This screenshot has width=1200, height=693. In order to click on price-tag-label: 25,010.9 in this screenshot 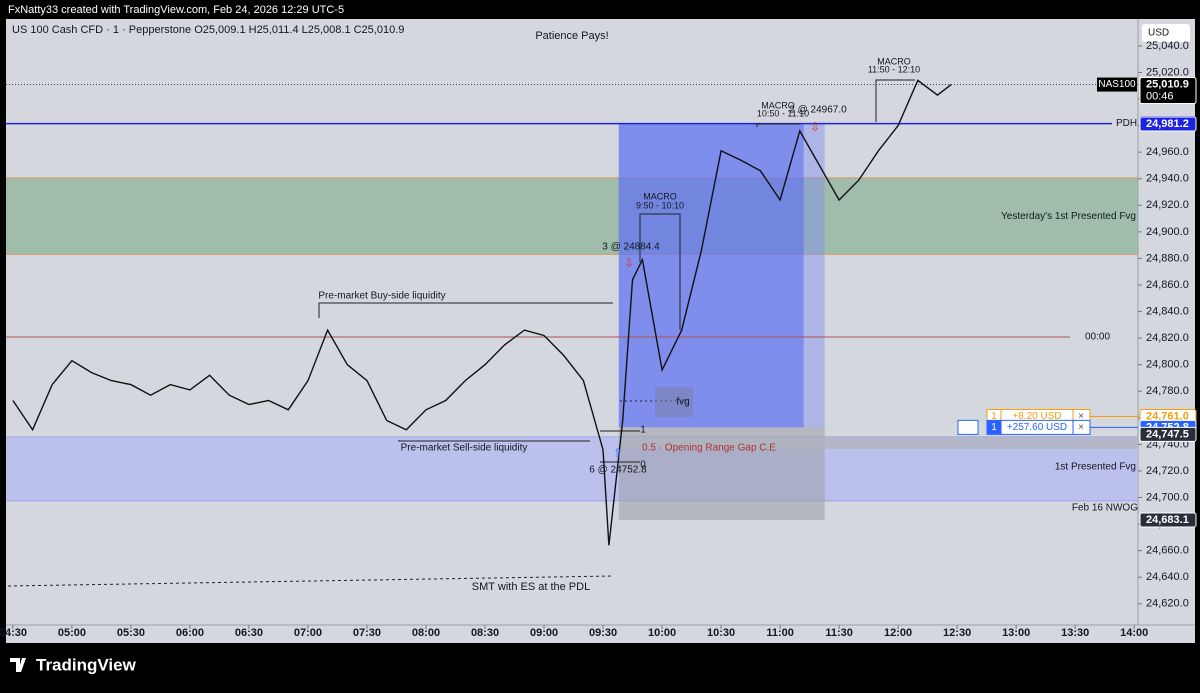, I will do `click(1167, 84)`.